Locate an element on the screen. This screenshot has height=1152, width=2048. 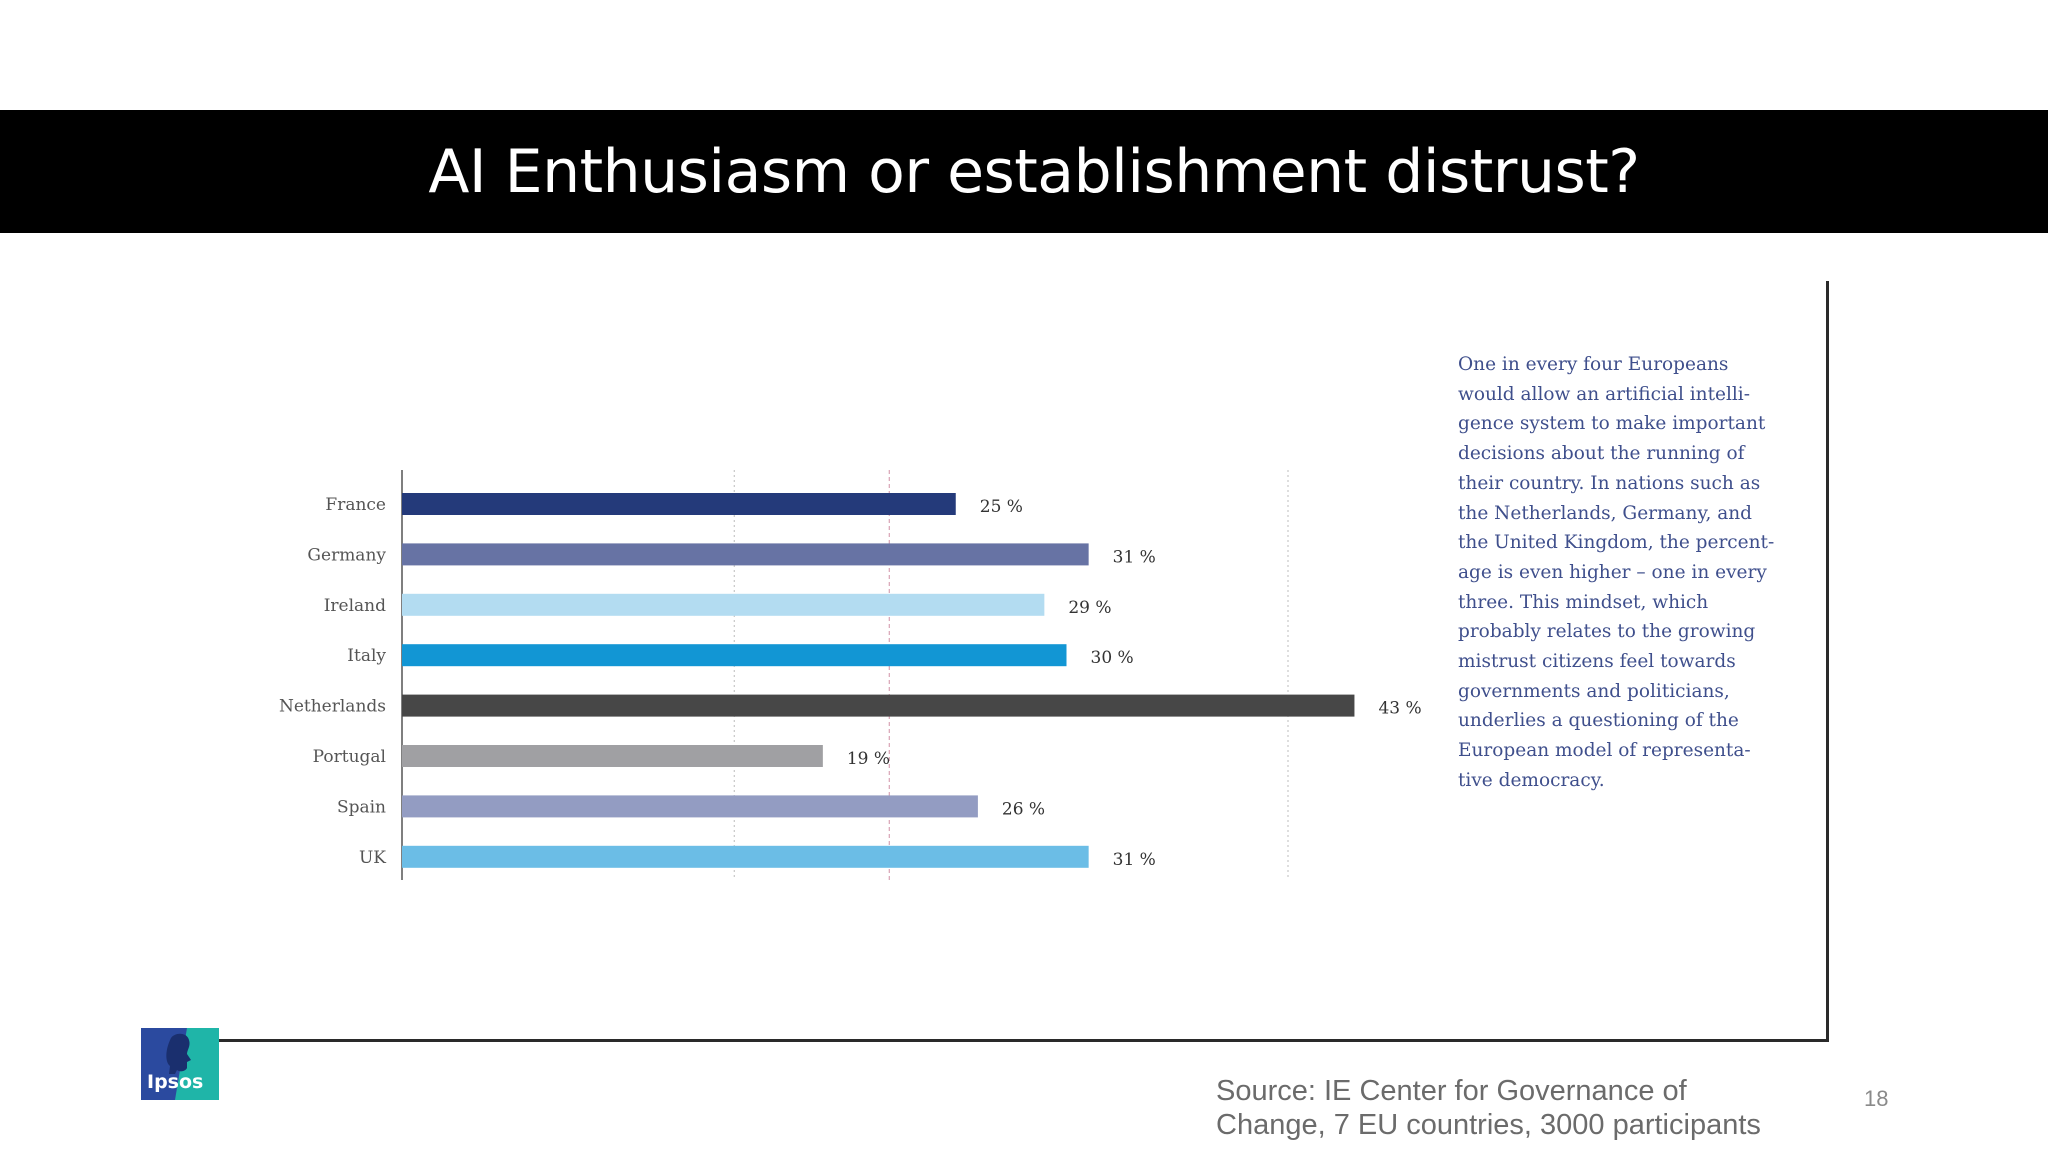
annotation-line: decisions about the running of is located at coordinates (1601, 454).